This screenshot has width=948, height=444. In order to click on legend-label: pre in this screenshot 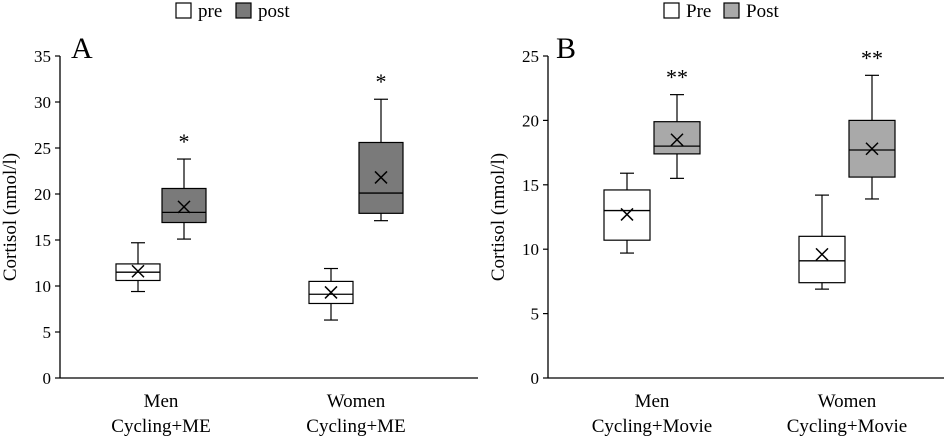, I will do `click(210, 11)`.